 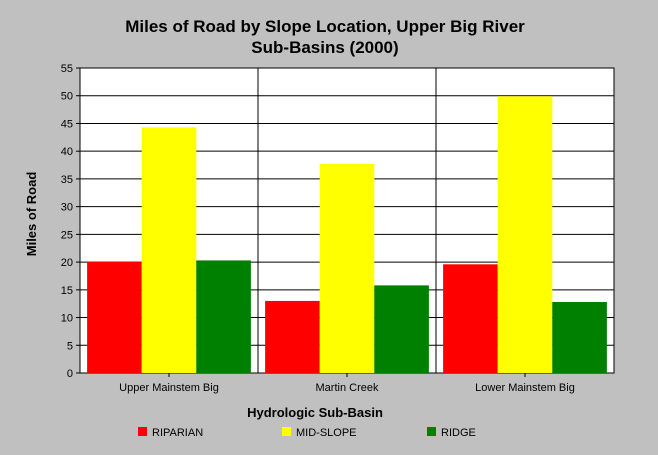 What do you see at coordinates (431, 431) in the screenshot?
I see `legend-swatch-ridge` at bounding box center [431, 431].